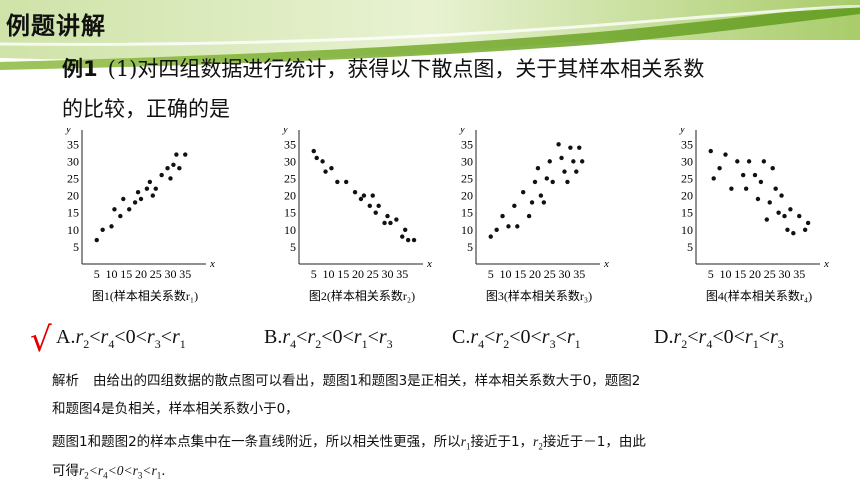  Describe the element at coordinates (148, 217) in the screenshot. I see `scatter-plot-1: y x 35 30 25 20 15 10 5 5 10 15 20 25 30 35 图1(样本相关系数r₁)` at that location.